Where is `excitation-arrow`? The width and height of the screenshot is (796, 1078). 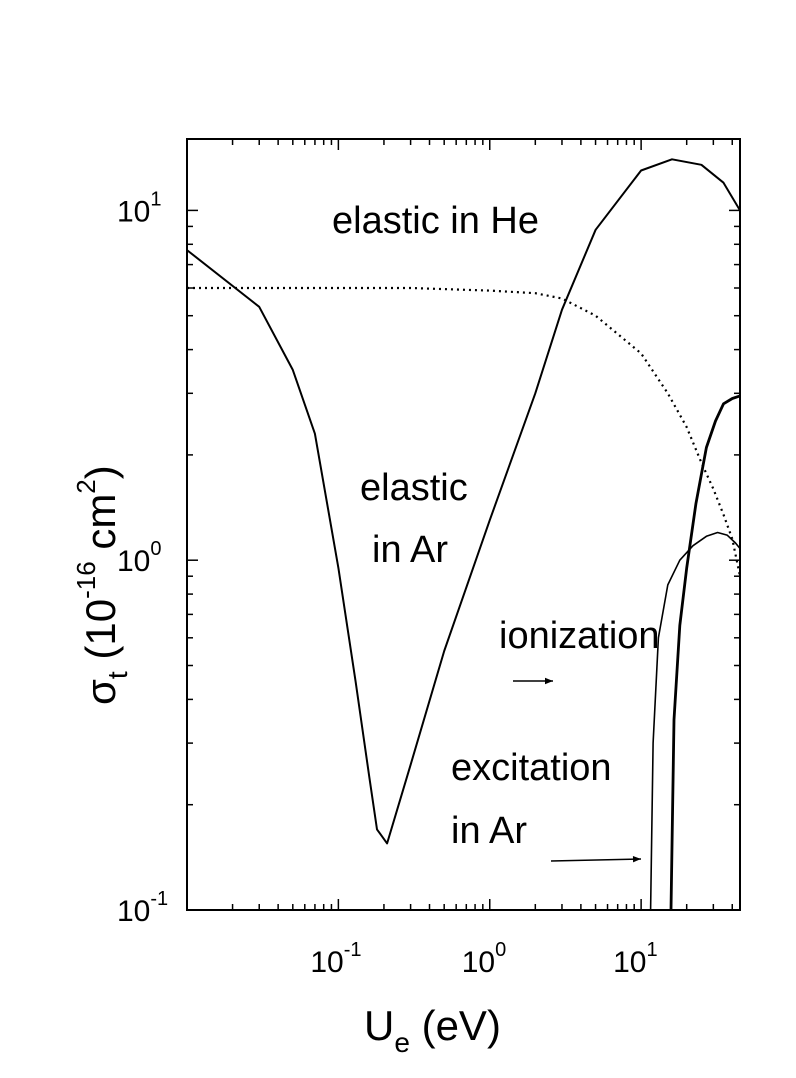 excitation-arrow is located at coordinates (596, 859).